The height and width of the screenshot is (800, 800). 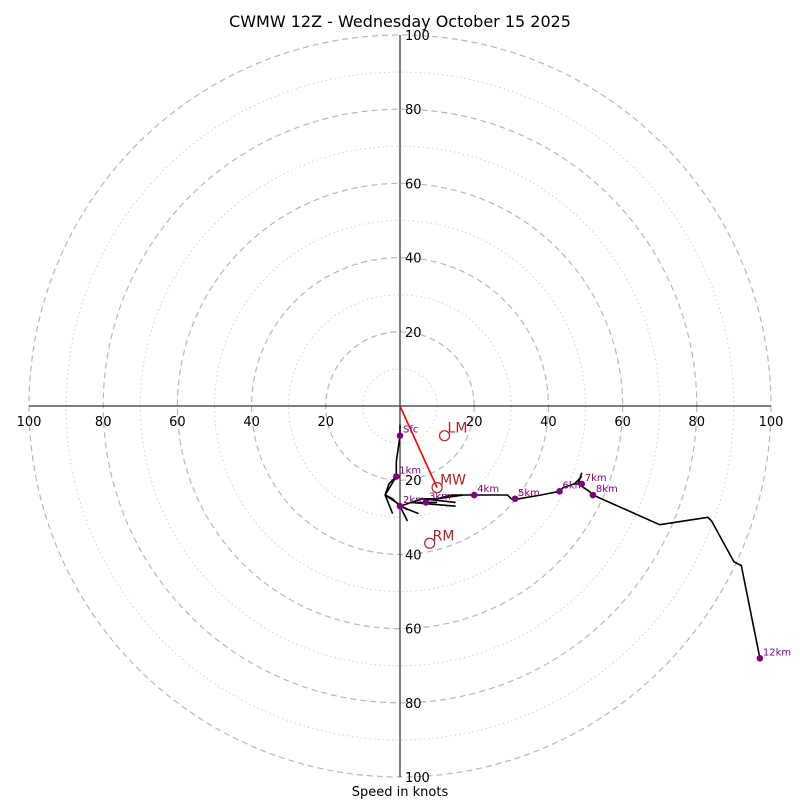 What do you see at coordinates (326, 422) in the screenshot?
I see `tick-label-left: 20` at bounding box center [326, 422].